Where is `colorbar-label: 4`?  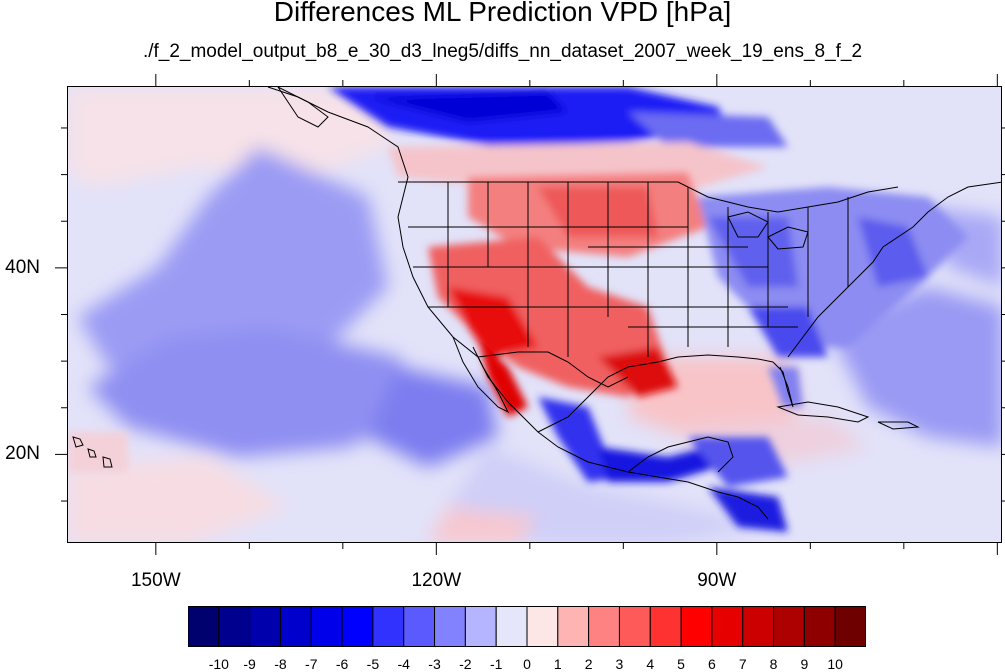
colorbar-label: 4 is located at coordinates (650, 664).